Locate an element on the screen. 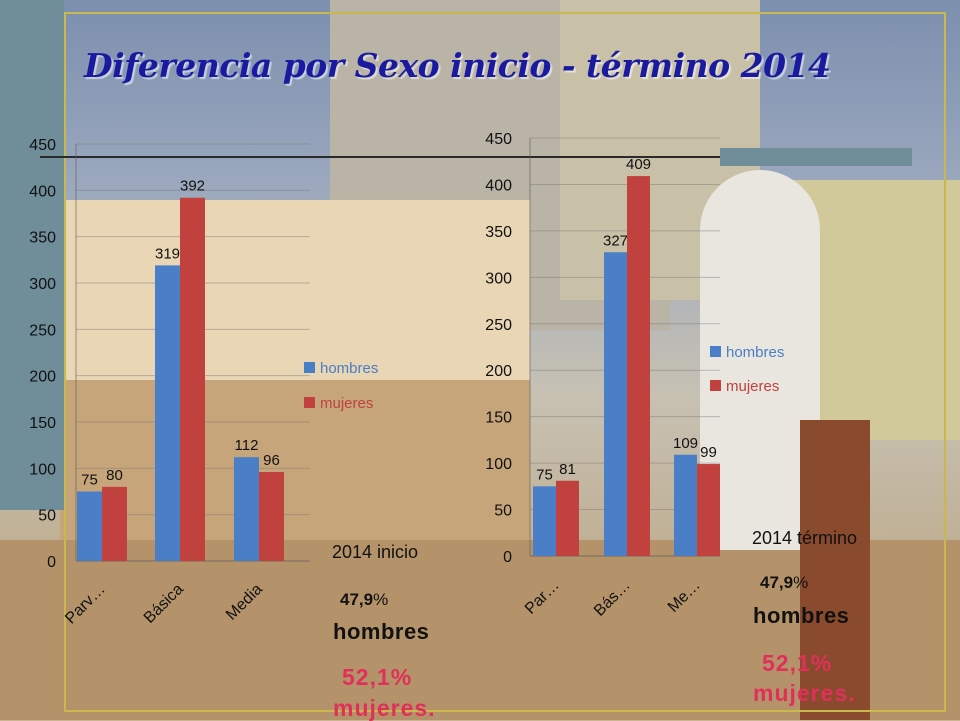  data-label: 392 is located at coordinates (192, 186).